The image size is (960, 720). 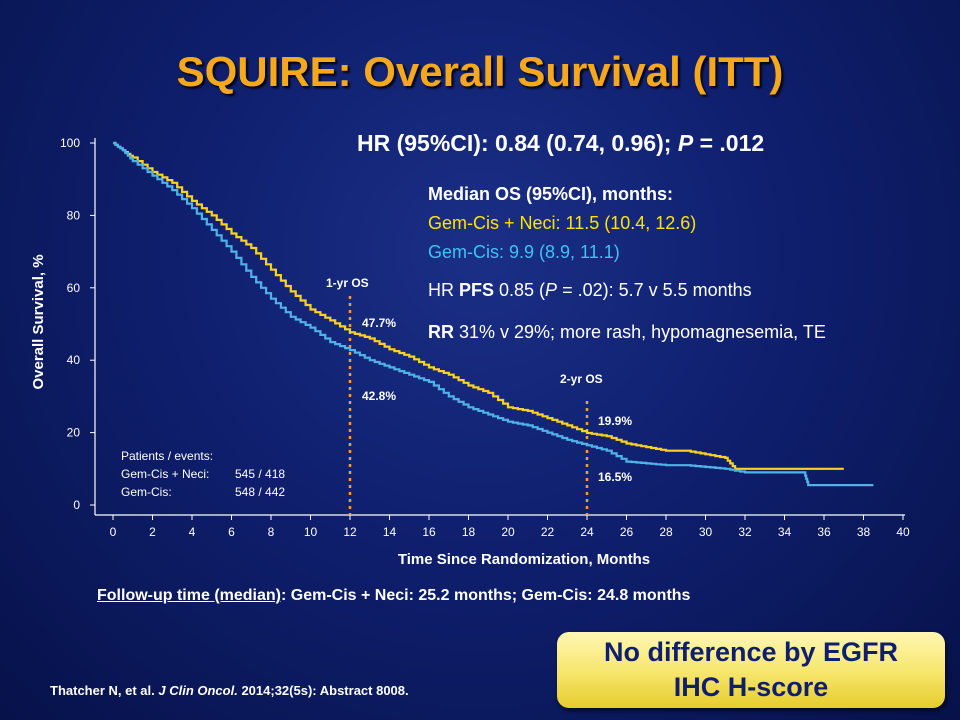 I want to click on x-tick-label: 10, so click(x=311, y=532).